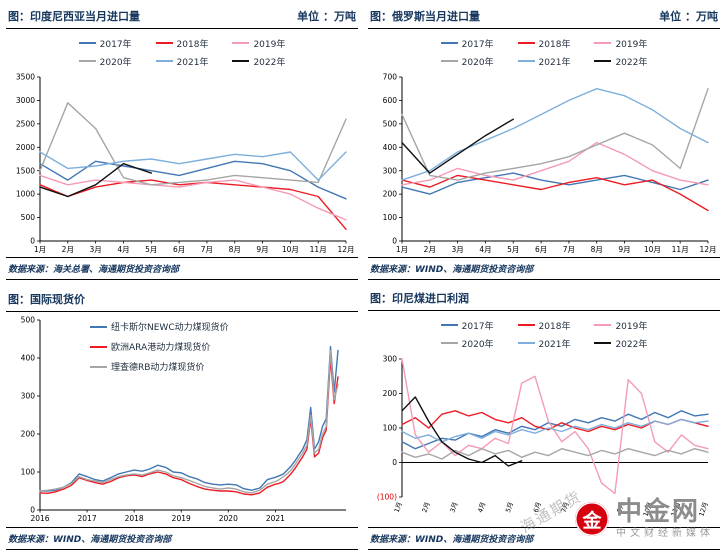  What do you see at coordinates (134, 518) in the screenshot?
I see `x-tick-label: 2018` at bounding box center [134, 518].